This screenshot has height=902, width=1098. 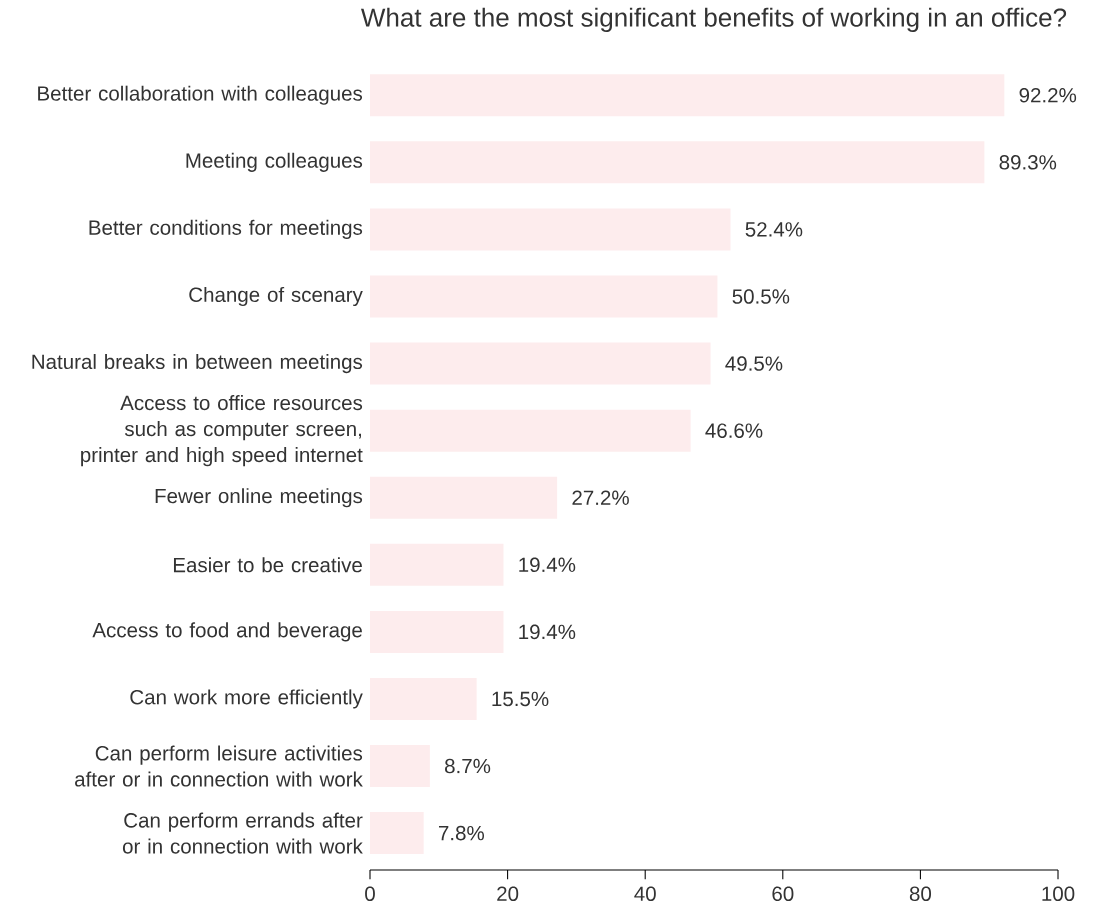 What do you see at coordinates (1048, 95) in the screenshot?
I see `data-label: 92.2%` at bounding box center [1048, 95].